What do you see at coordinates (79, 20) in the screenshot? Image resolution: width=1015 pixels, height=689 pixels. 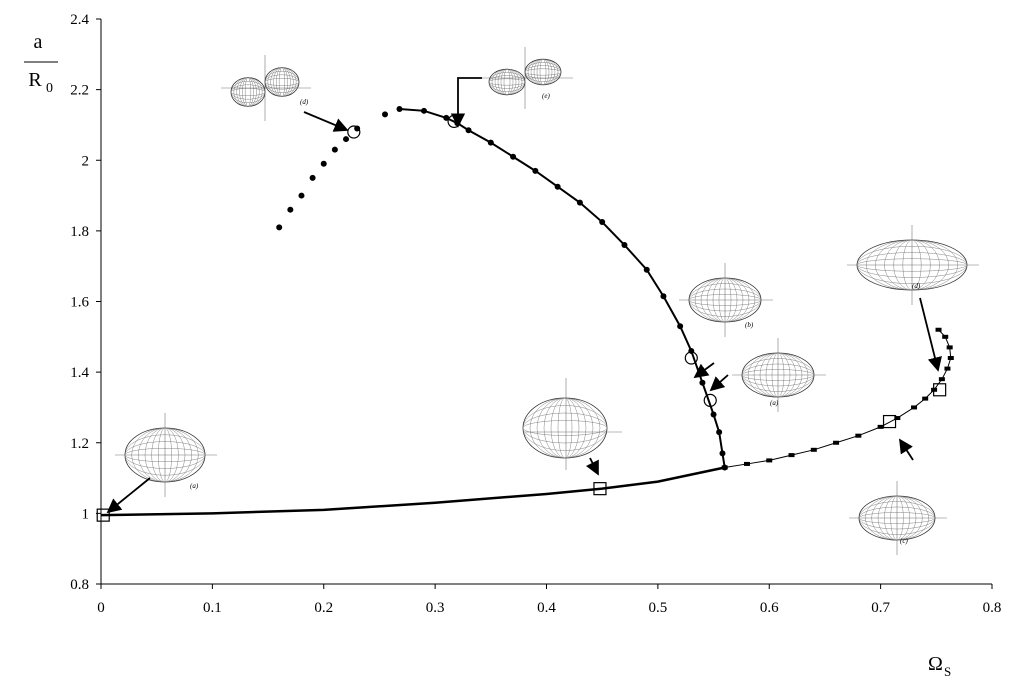 I see `y-tick-label: 2.4` at bounding box center [79, 20].